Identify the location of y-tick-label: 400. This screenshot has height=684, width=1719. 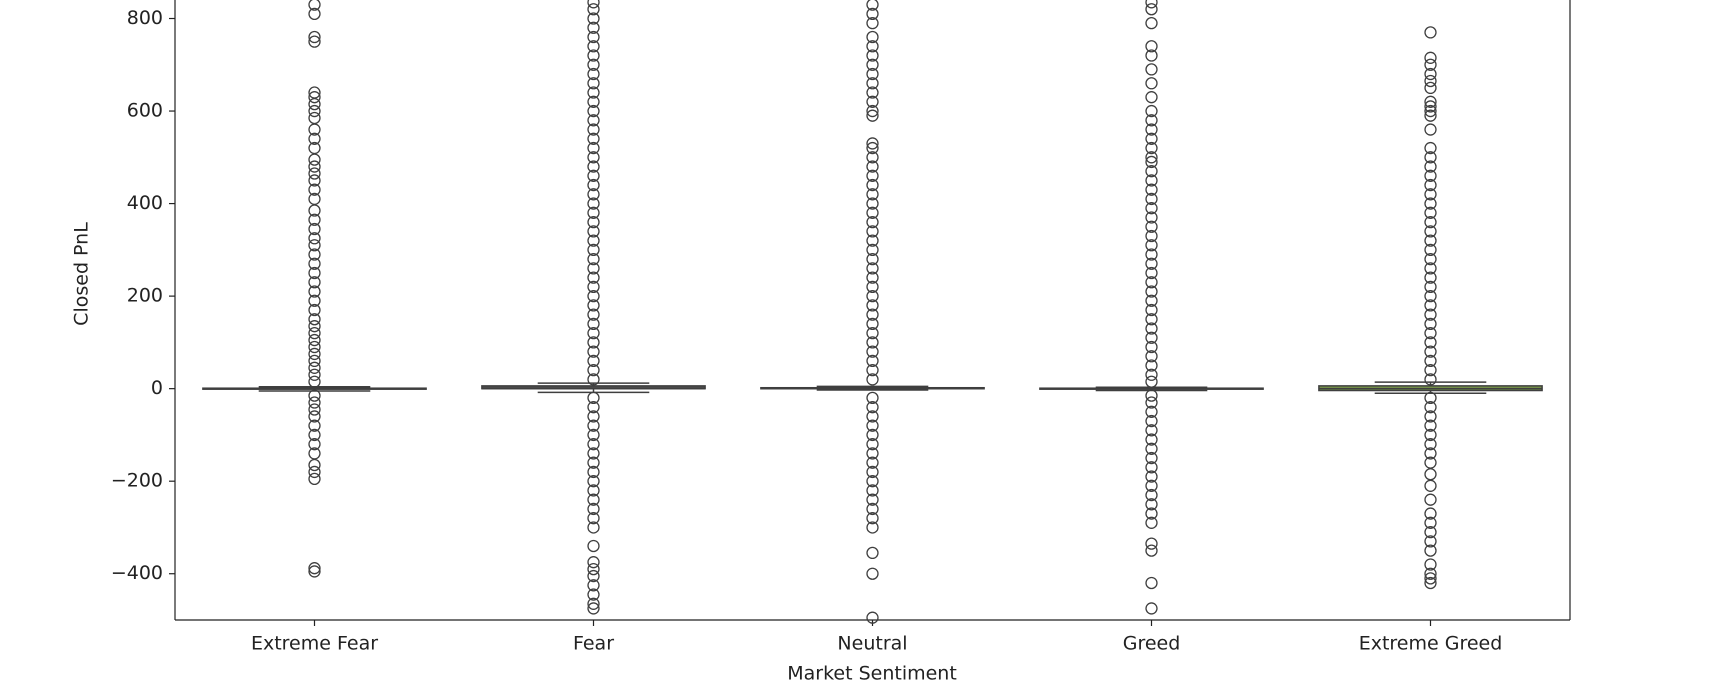
(145, 203).